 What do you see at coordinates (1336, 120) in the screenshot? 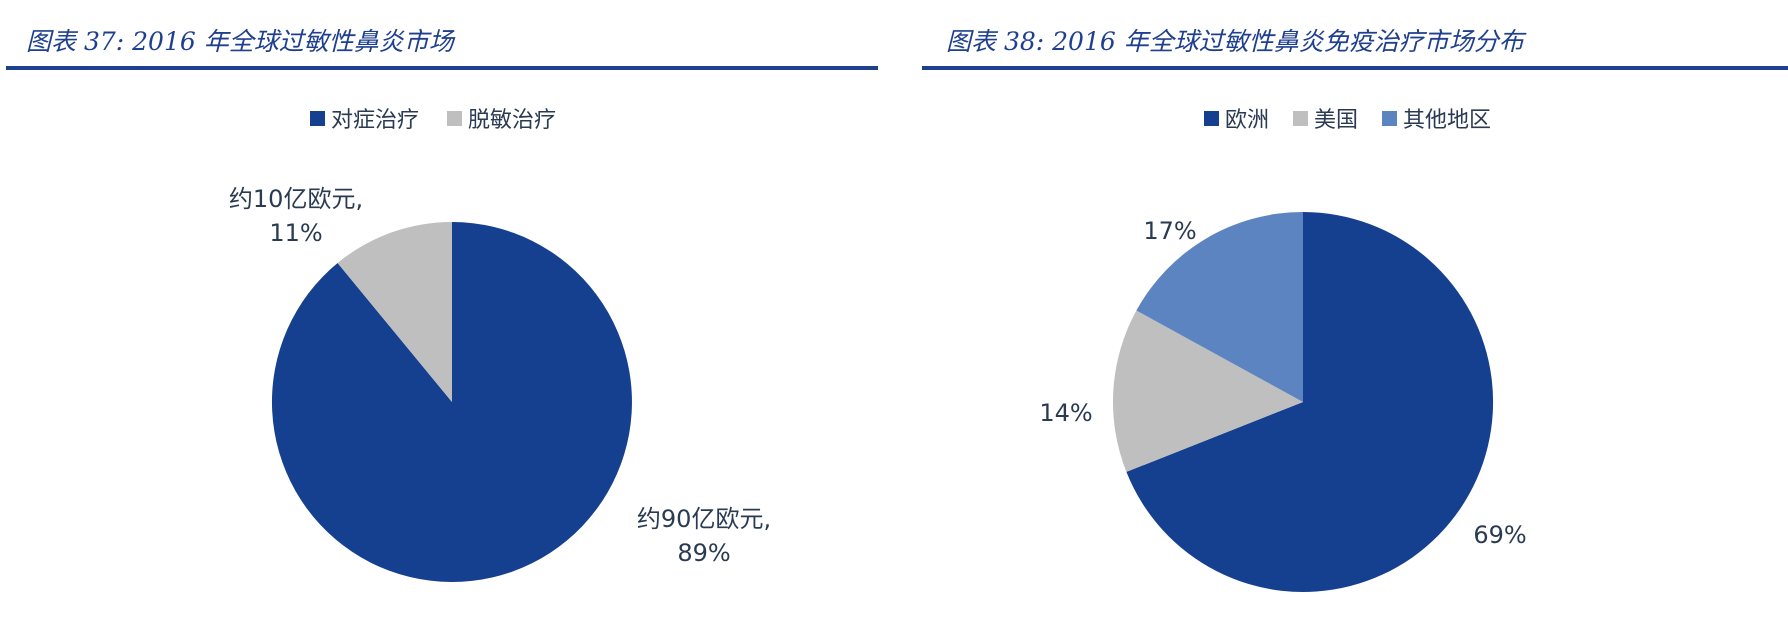
I see `legend-label: 美国` at bounding box center [1336, 120].